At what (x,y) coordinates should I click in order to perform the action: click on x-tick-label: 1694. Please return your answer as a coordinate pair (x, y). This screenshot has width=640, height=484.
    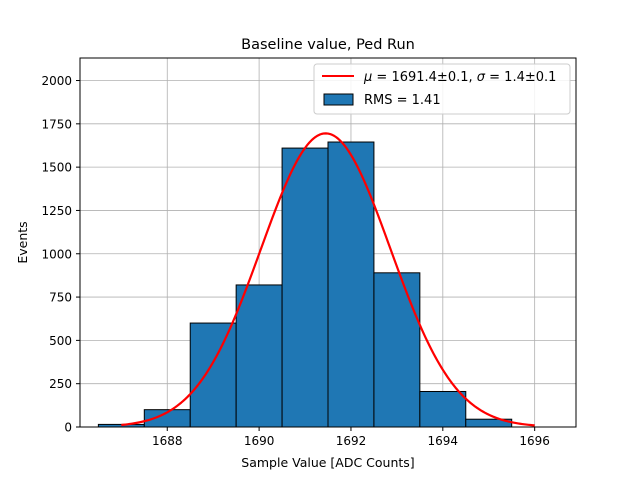
    Looking at the image, I should click on (443, 441).